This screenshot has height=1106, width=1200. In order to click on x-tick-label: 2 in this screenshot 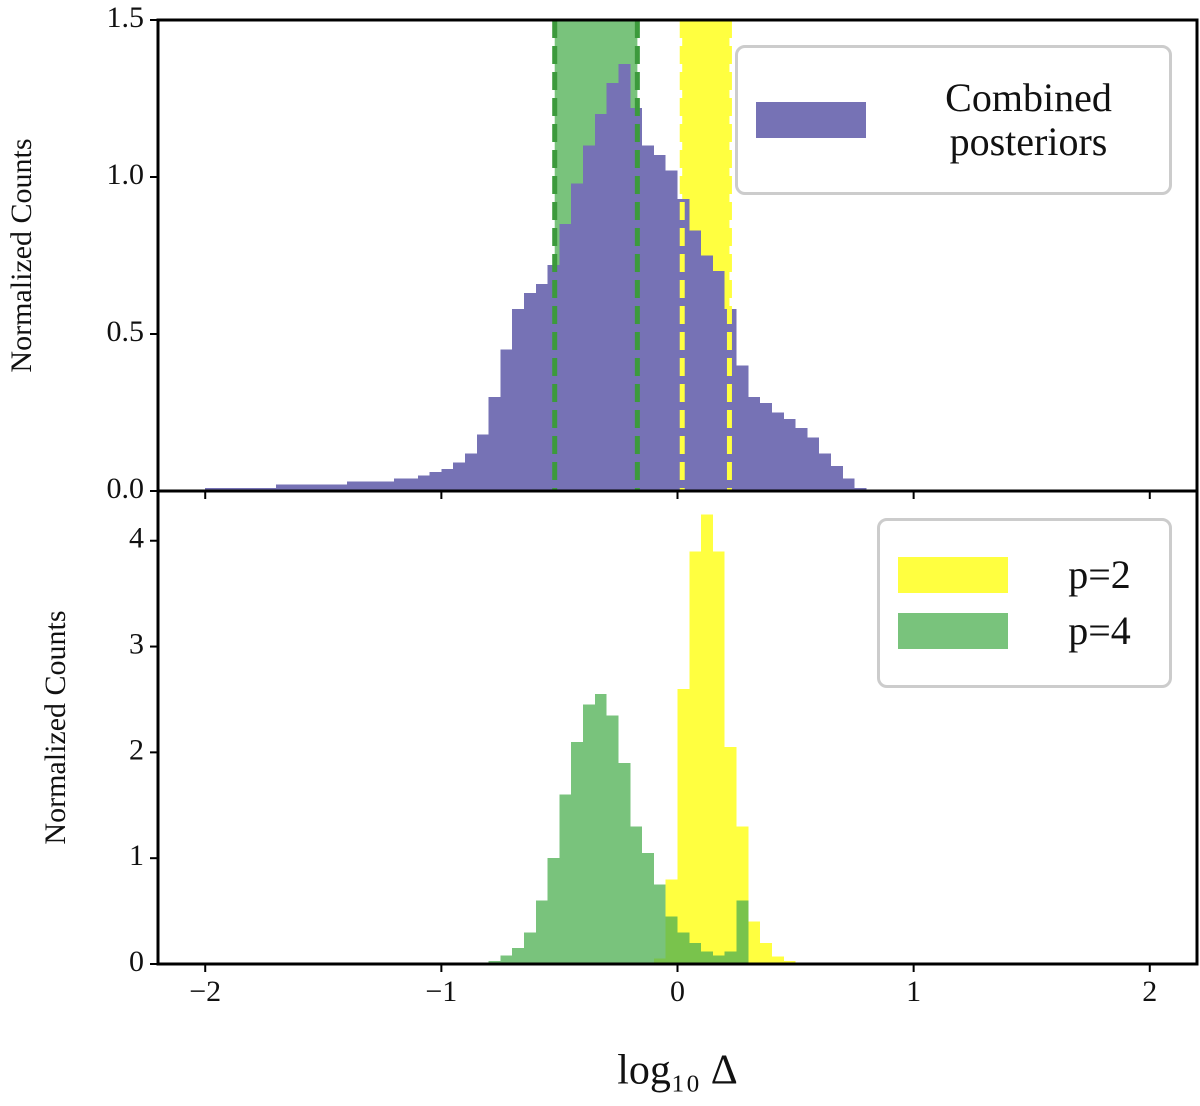, I will do `click(1149, 991)`.